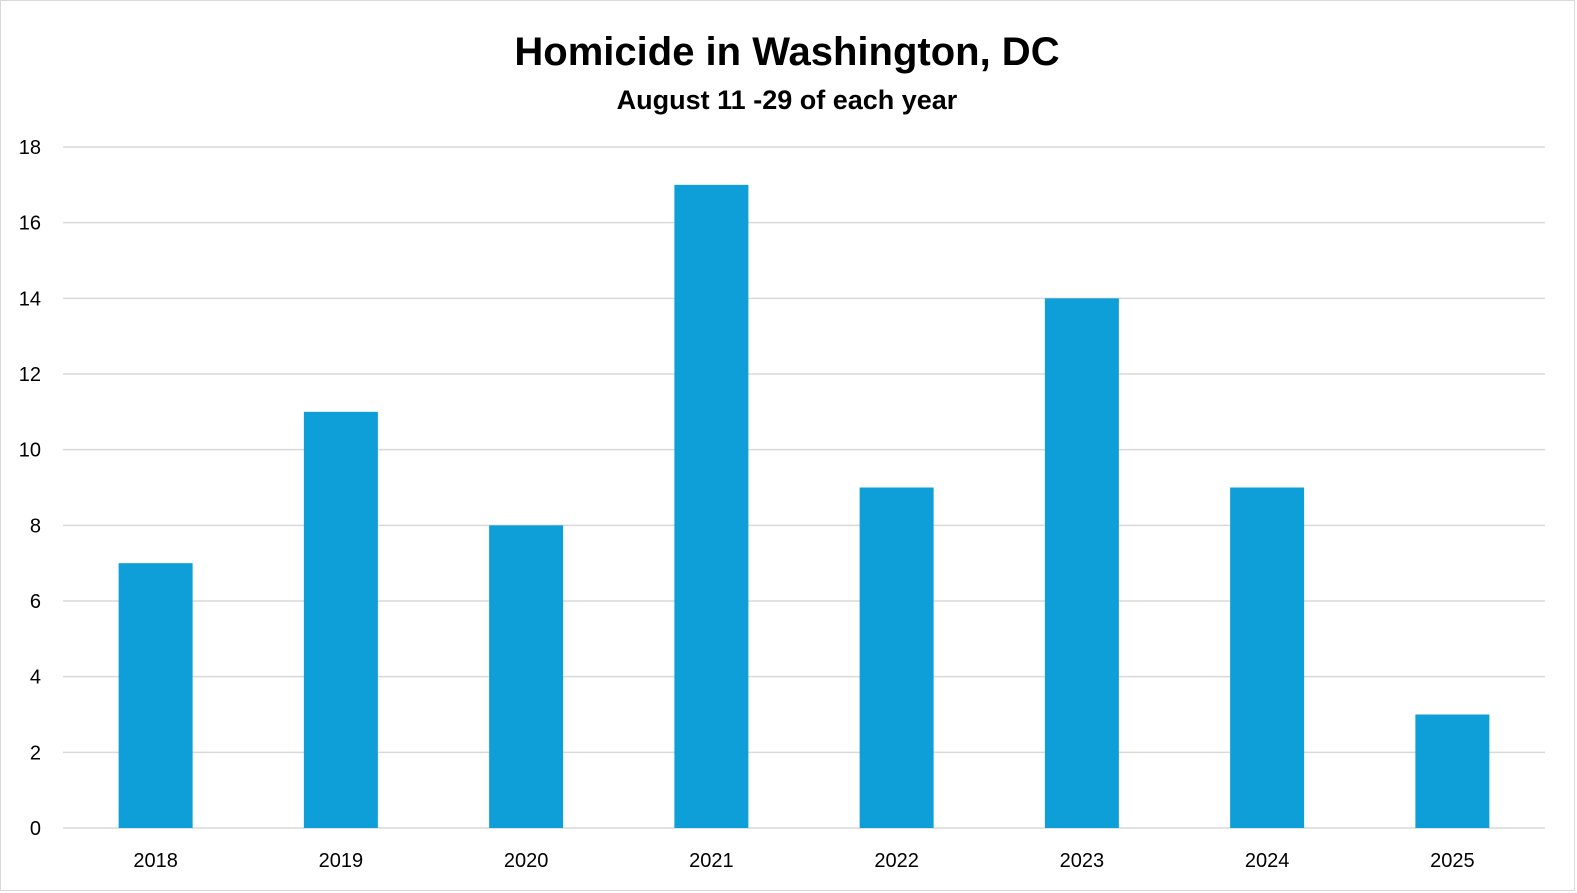  I want to click on x-tick-label: 2020, so click(526, 861).